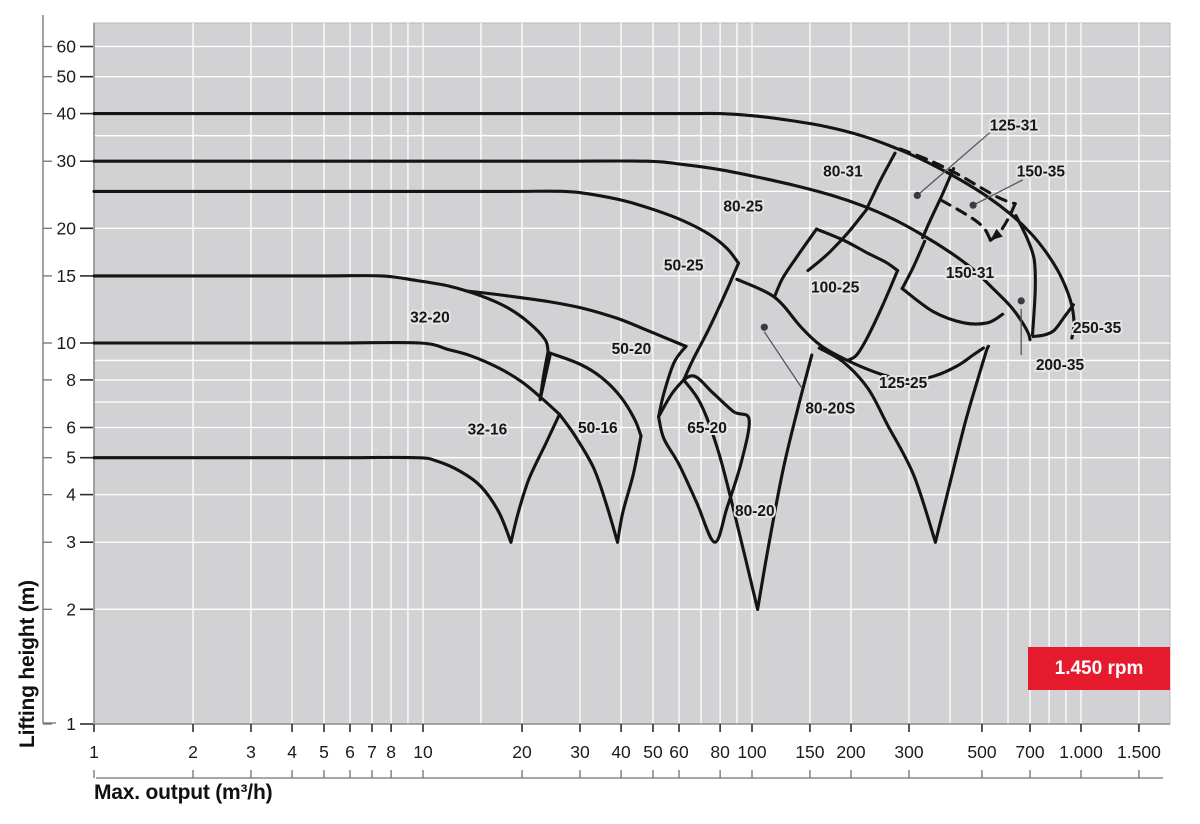  I want to click on curve-edge-200-35-right, so click(1025, 275).